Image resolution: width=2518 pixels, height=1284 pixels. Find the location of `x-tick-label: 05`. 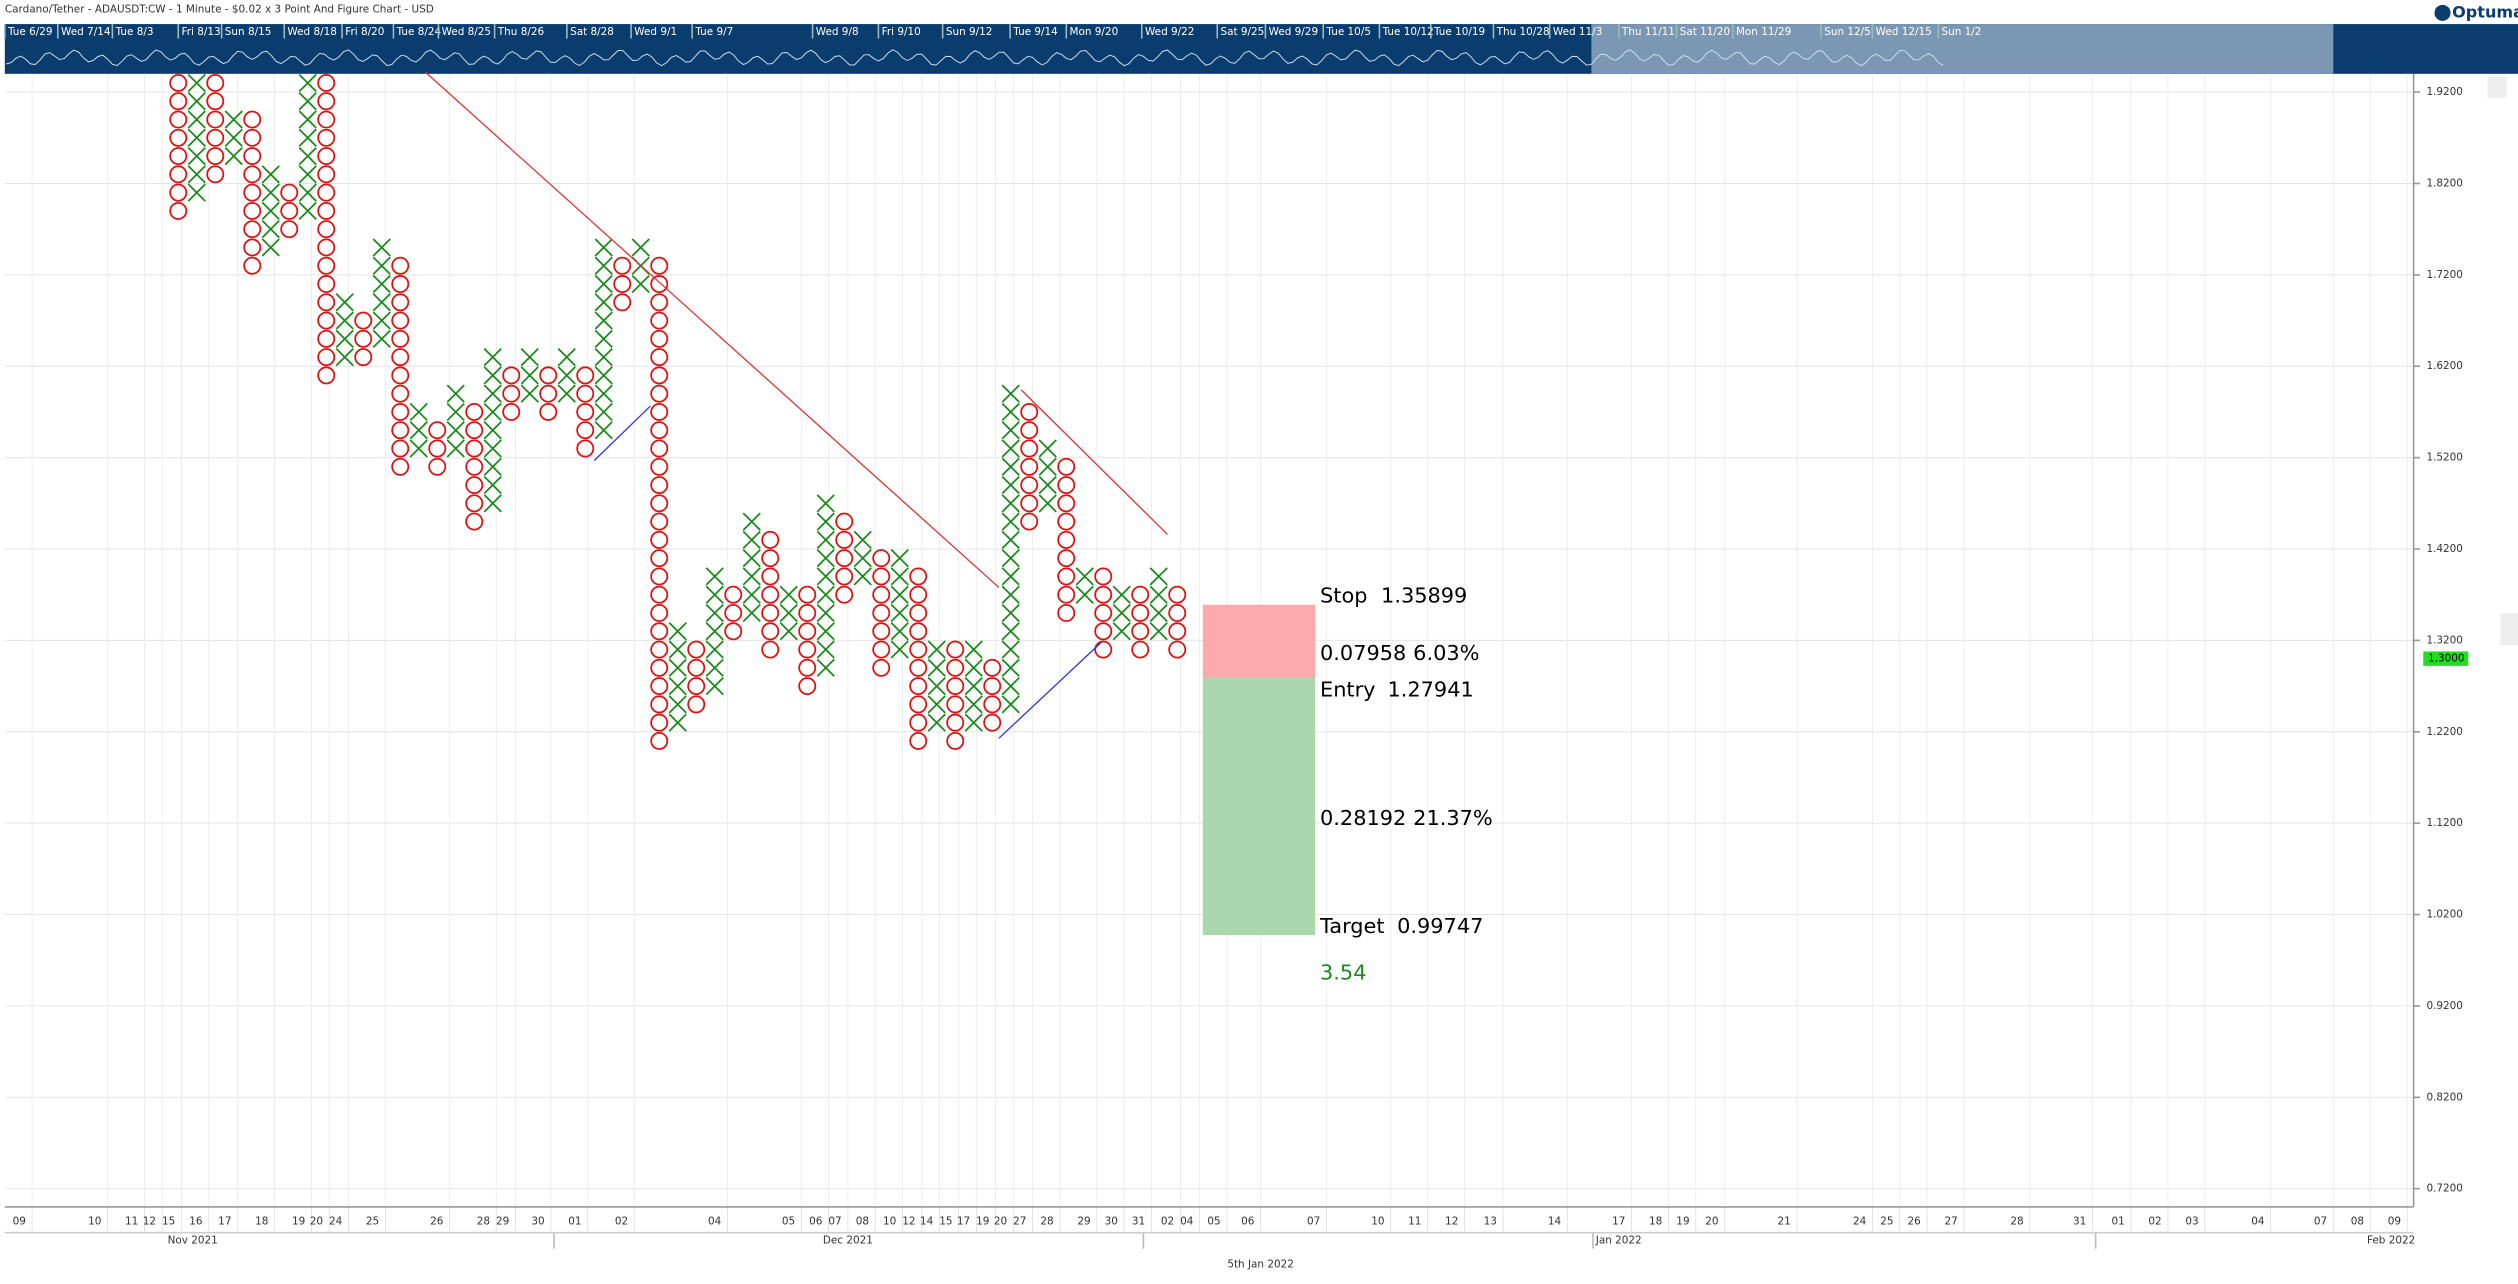

x-tick-label: 05 is located at coordinates (1213, 1221).